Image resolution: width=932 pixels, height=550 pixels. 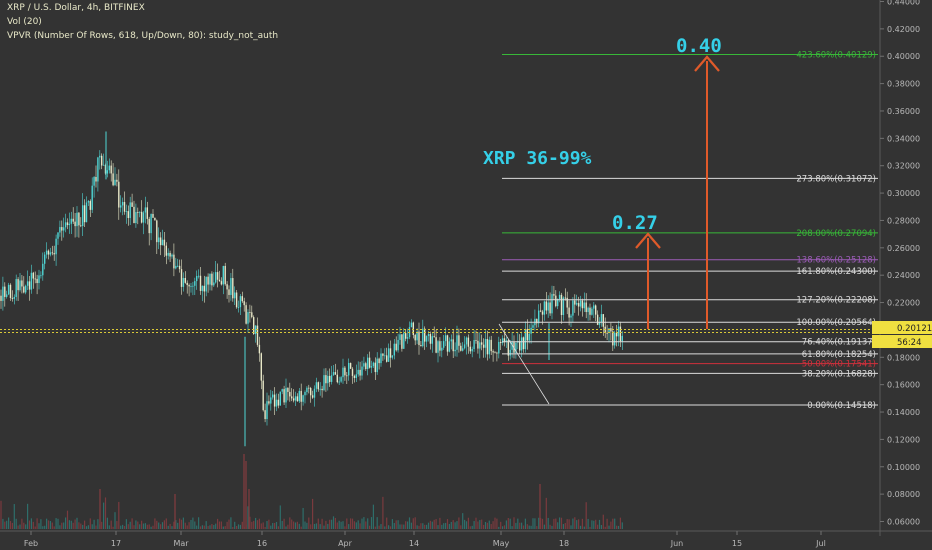 I want to click on fib-level-label: 50.00%(0.17541), so click(x=839, y=365).